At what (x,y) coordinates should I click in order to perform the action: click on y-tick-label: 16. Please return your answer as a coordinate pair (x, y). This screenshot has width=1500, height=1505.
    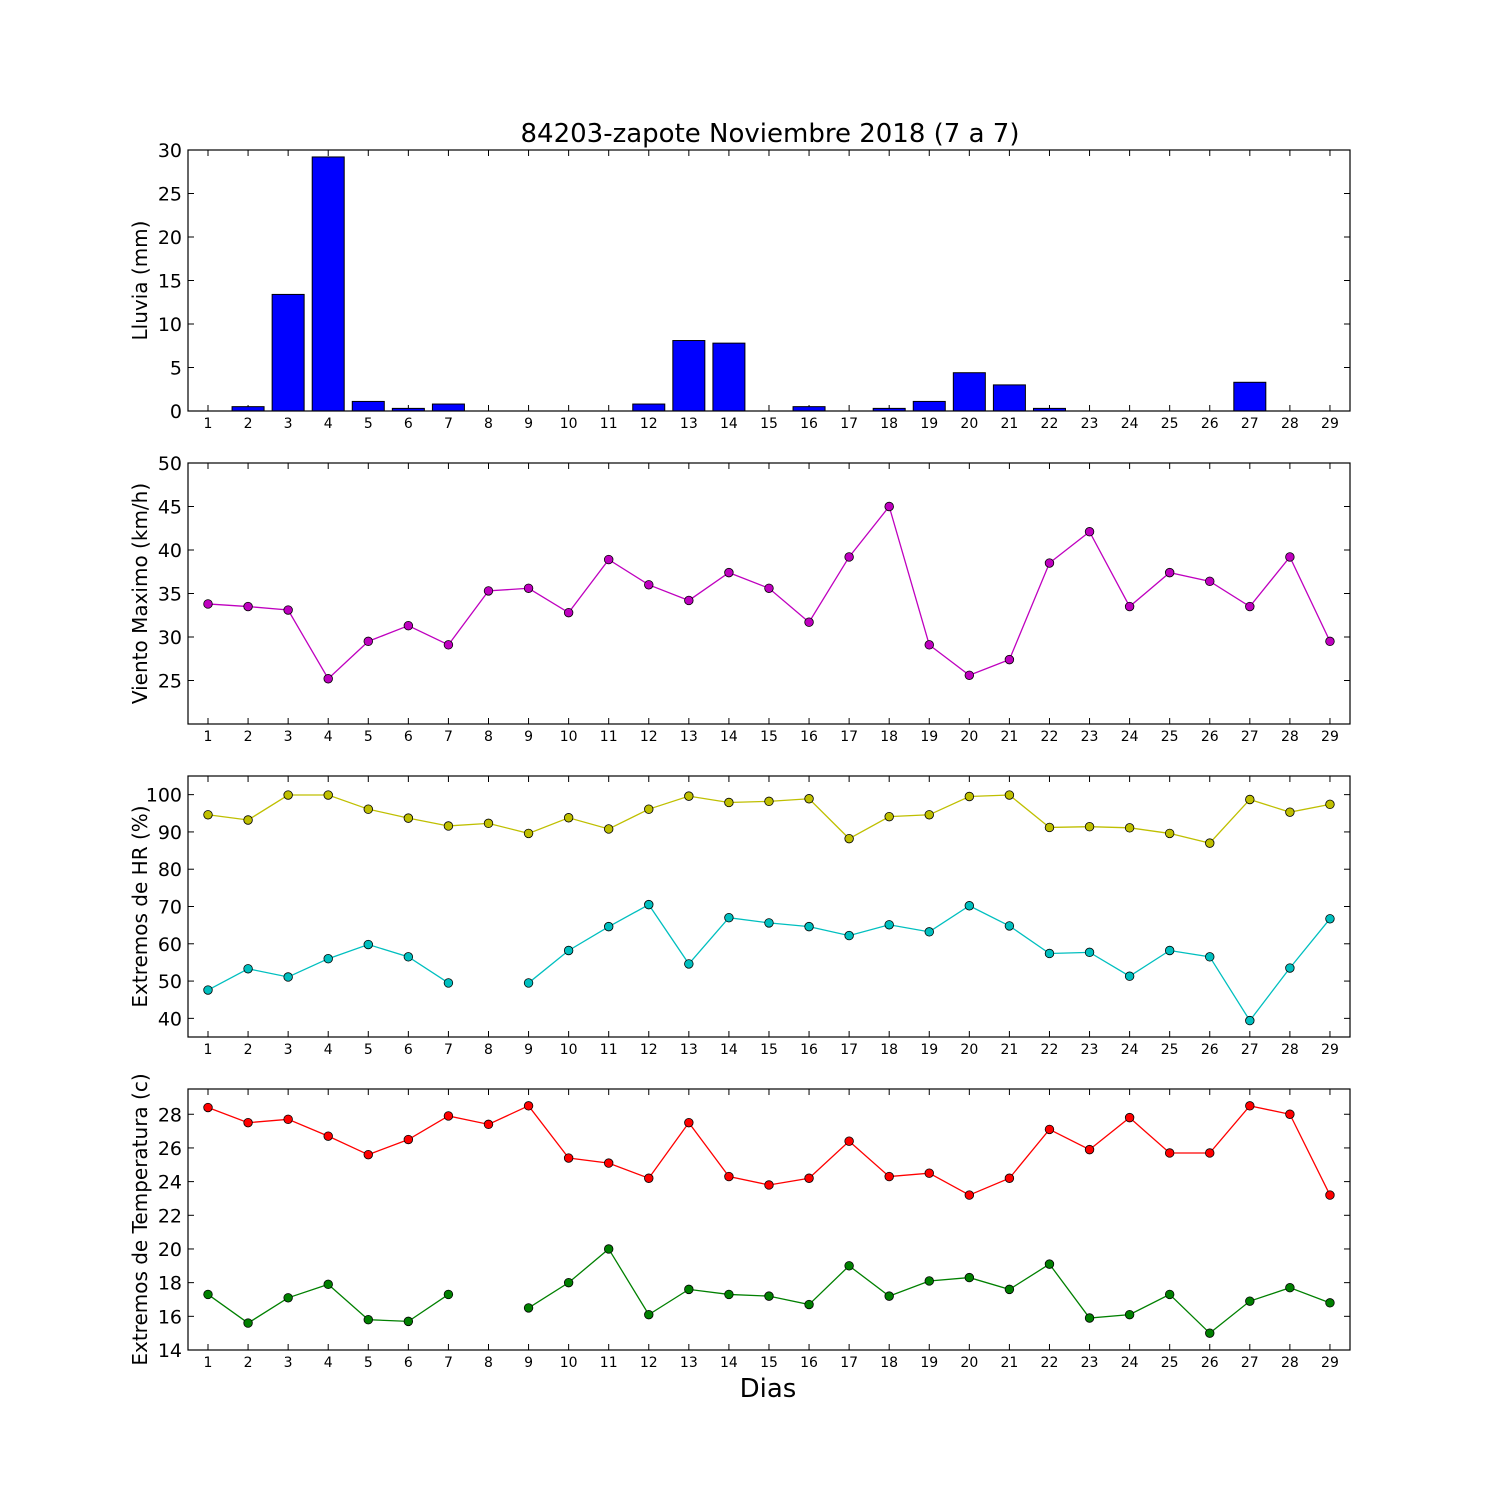
    Looking at the image, I should click on (170, 1317).